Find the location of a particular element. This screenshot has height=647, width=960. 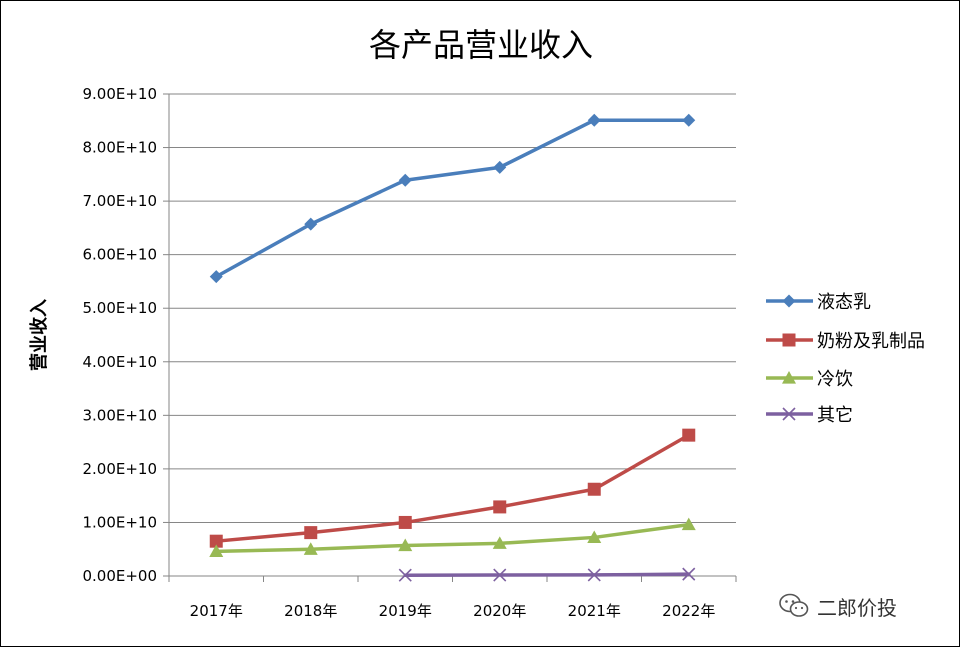

wechat-icon is located at coordinates (794, 605).